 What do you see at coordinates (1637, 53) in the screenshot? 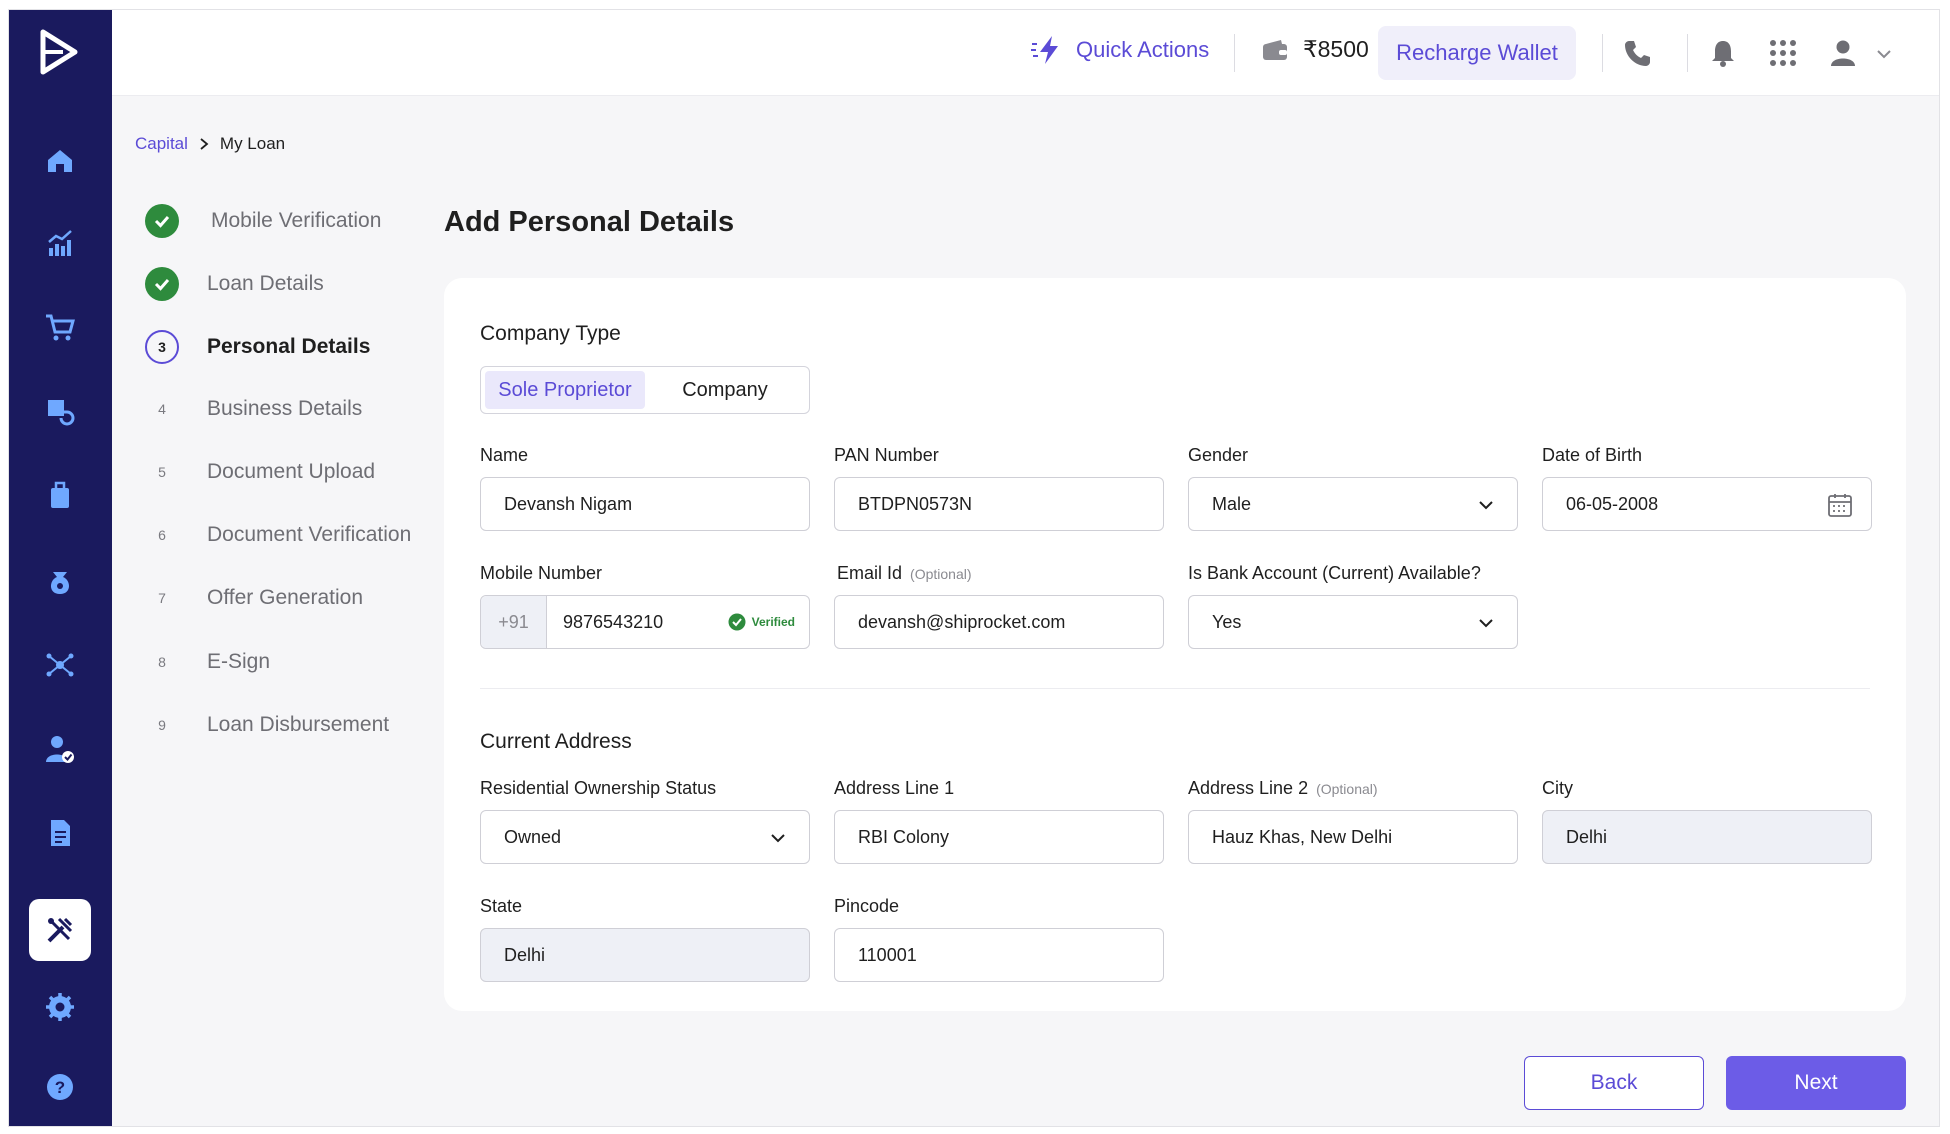
I see `phone-icon` at bounding box center [1637, 53].